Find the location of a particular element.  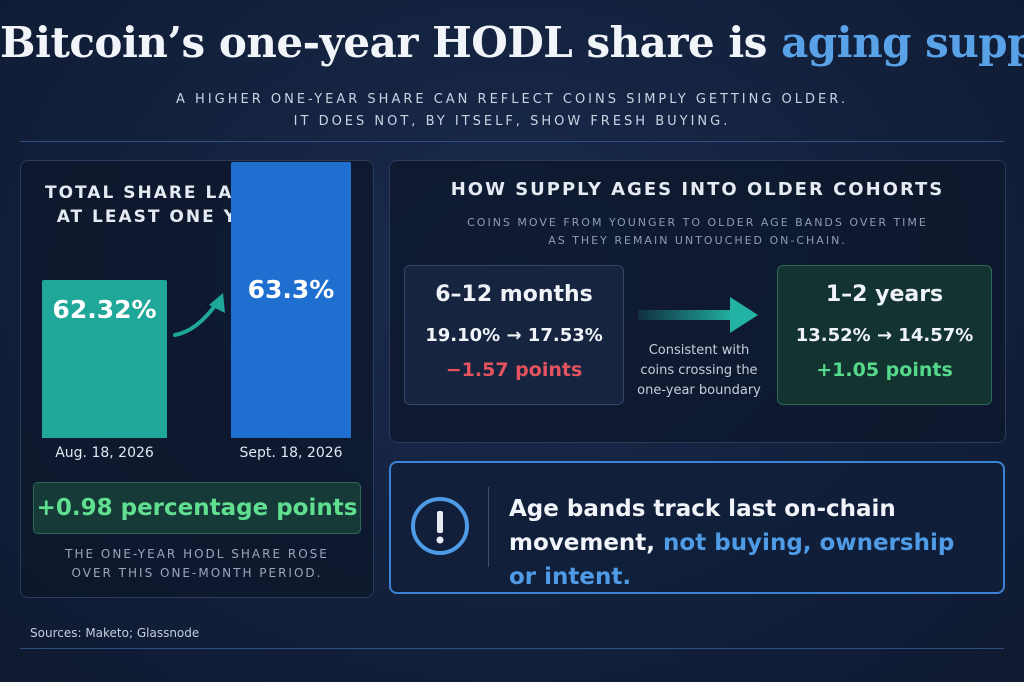

callout-plain: movement, is located at coordinates (582, 543).